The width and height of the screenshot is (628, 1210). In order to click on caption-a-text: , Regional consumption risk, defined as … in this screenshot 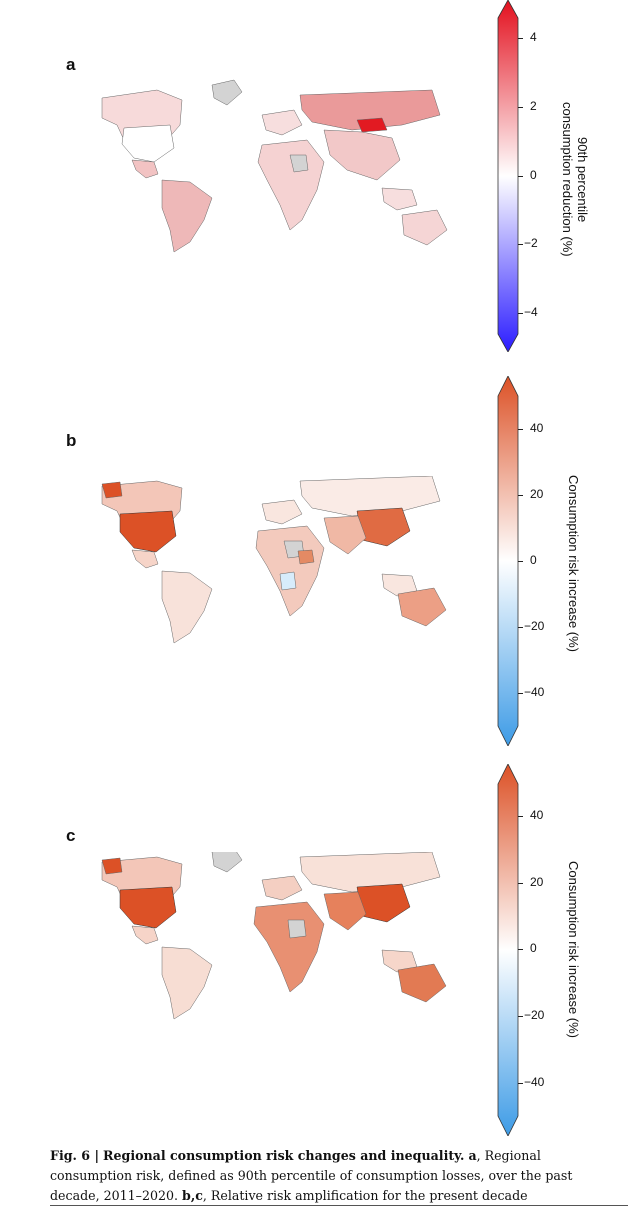, I will do `click(311, 1175)`.